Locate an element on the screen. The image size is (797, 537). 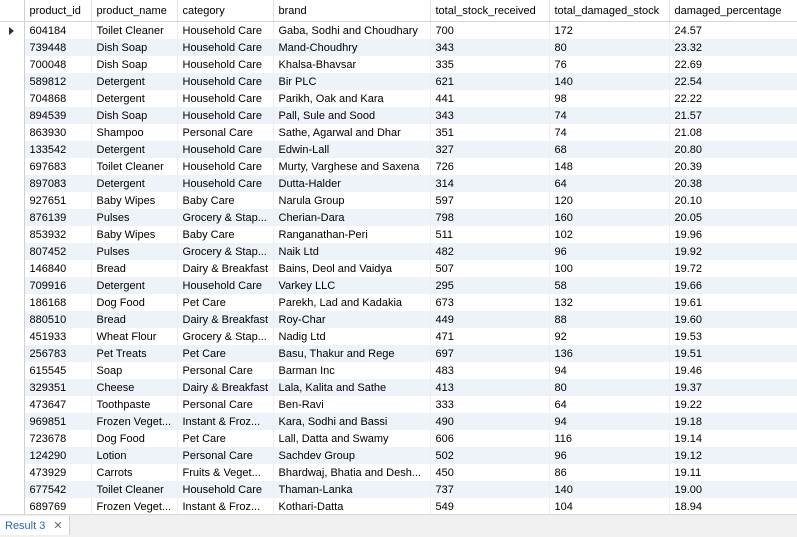
cell-product-name: Shampoo is located at coordinates (134, 132).